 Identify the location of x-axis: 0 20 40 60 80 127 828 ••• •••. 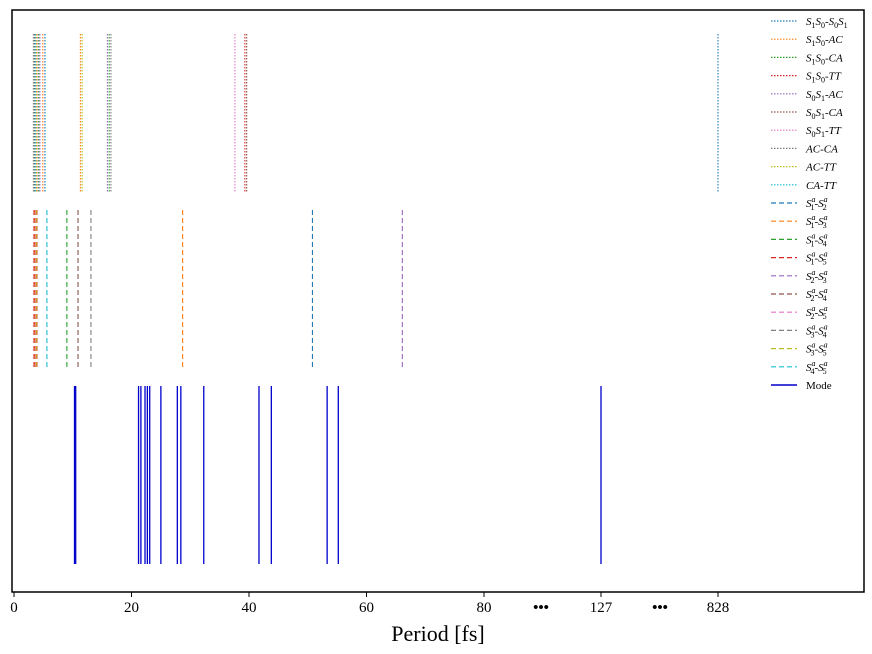
(369, 604).